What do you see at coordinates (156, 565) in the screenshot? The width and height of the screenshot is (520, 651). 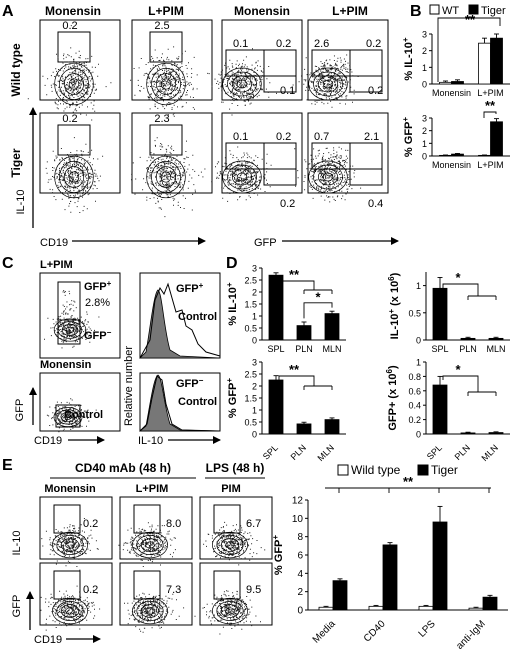 I see `e-flow-plots` at bounding box center [156, 565].